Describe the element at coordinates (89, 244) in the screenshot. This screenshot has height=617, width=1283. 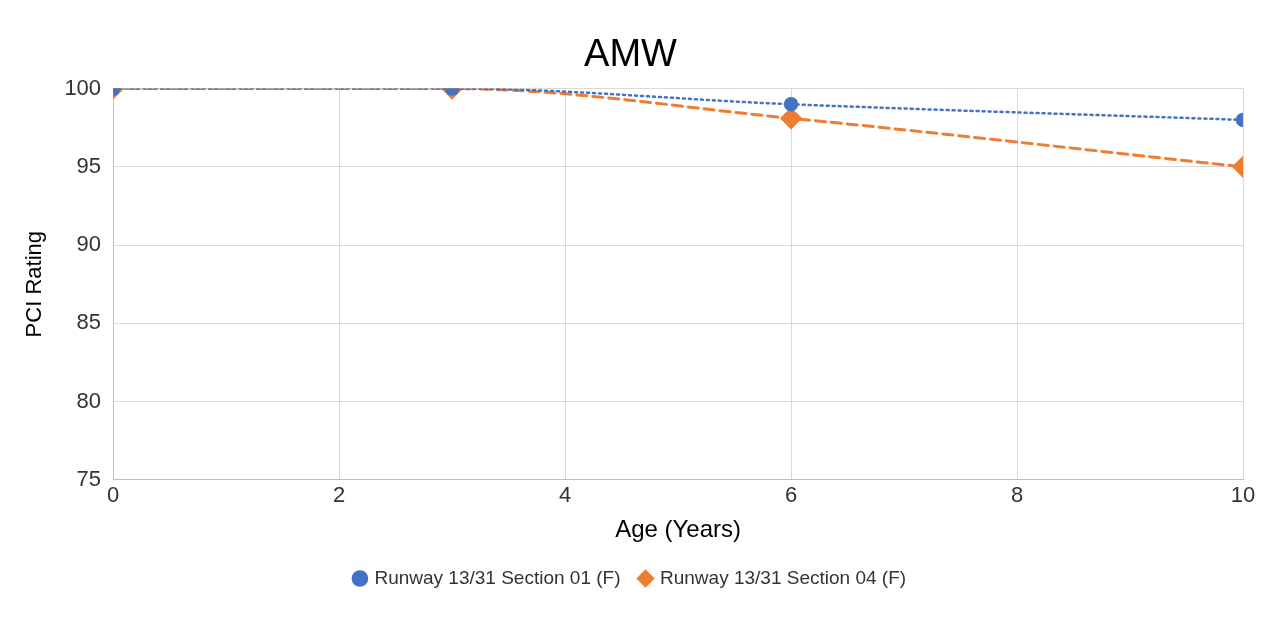
I see `y-tick-label: 90` at that location.